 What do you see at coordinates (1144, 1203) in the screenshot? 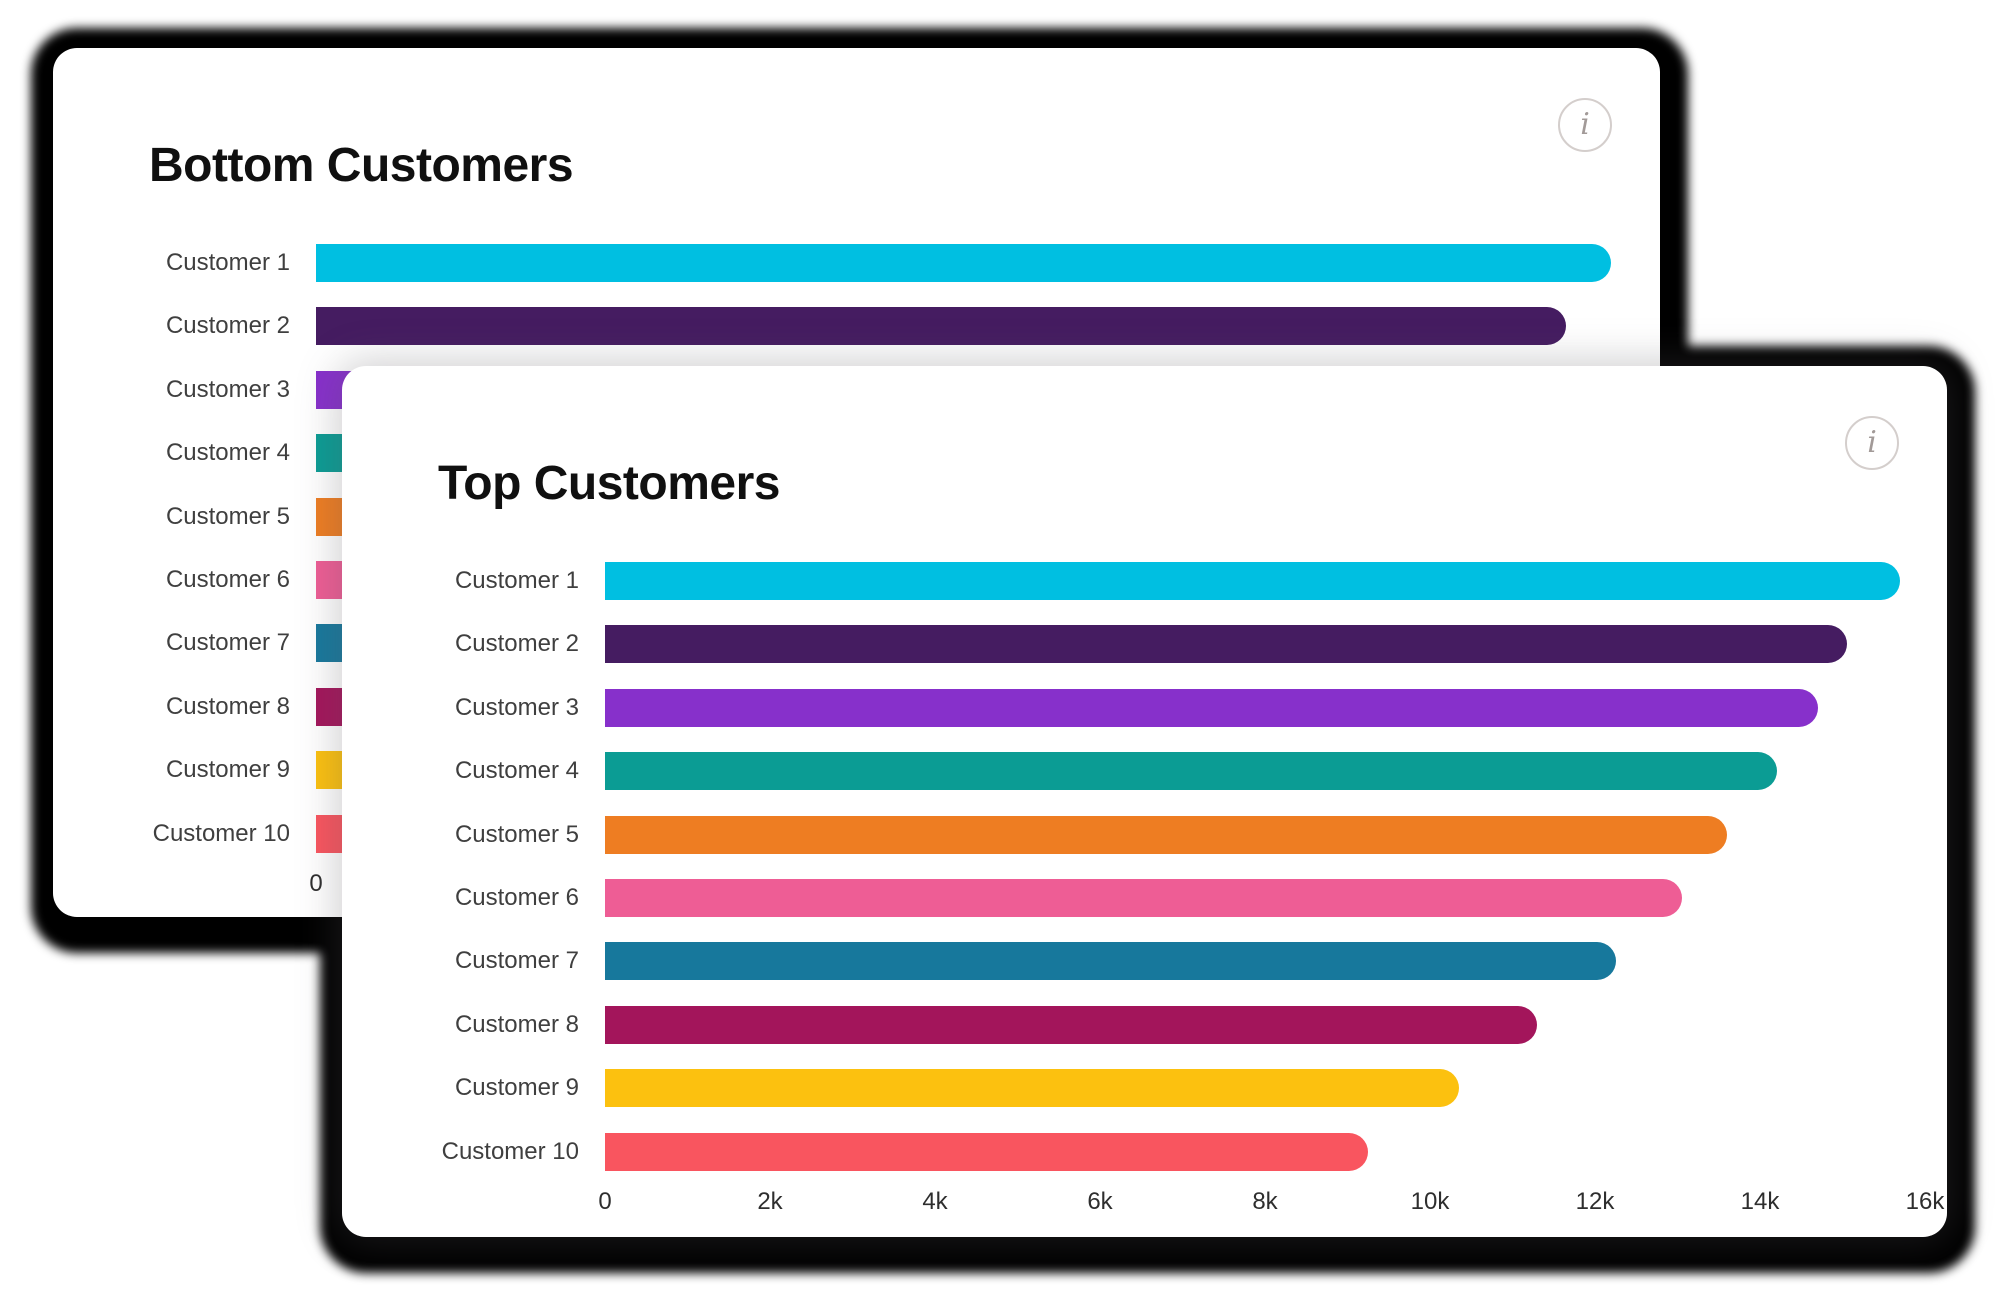
I see `x-axis: 0 2k 4k 6k 8k 10k 12k 14k 16k` at bounding box center [1144, 1203].